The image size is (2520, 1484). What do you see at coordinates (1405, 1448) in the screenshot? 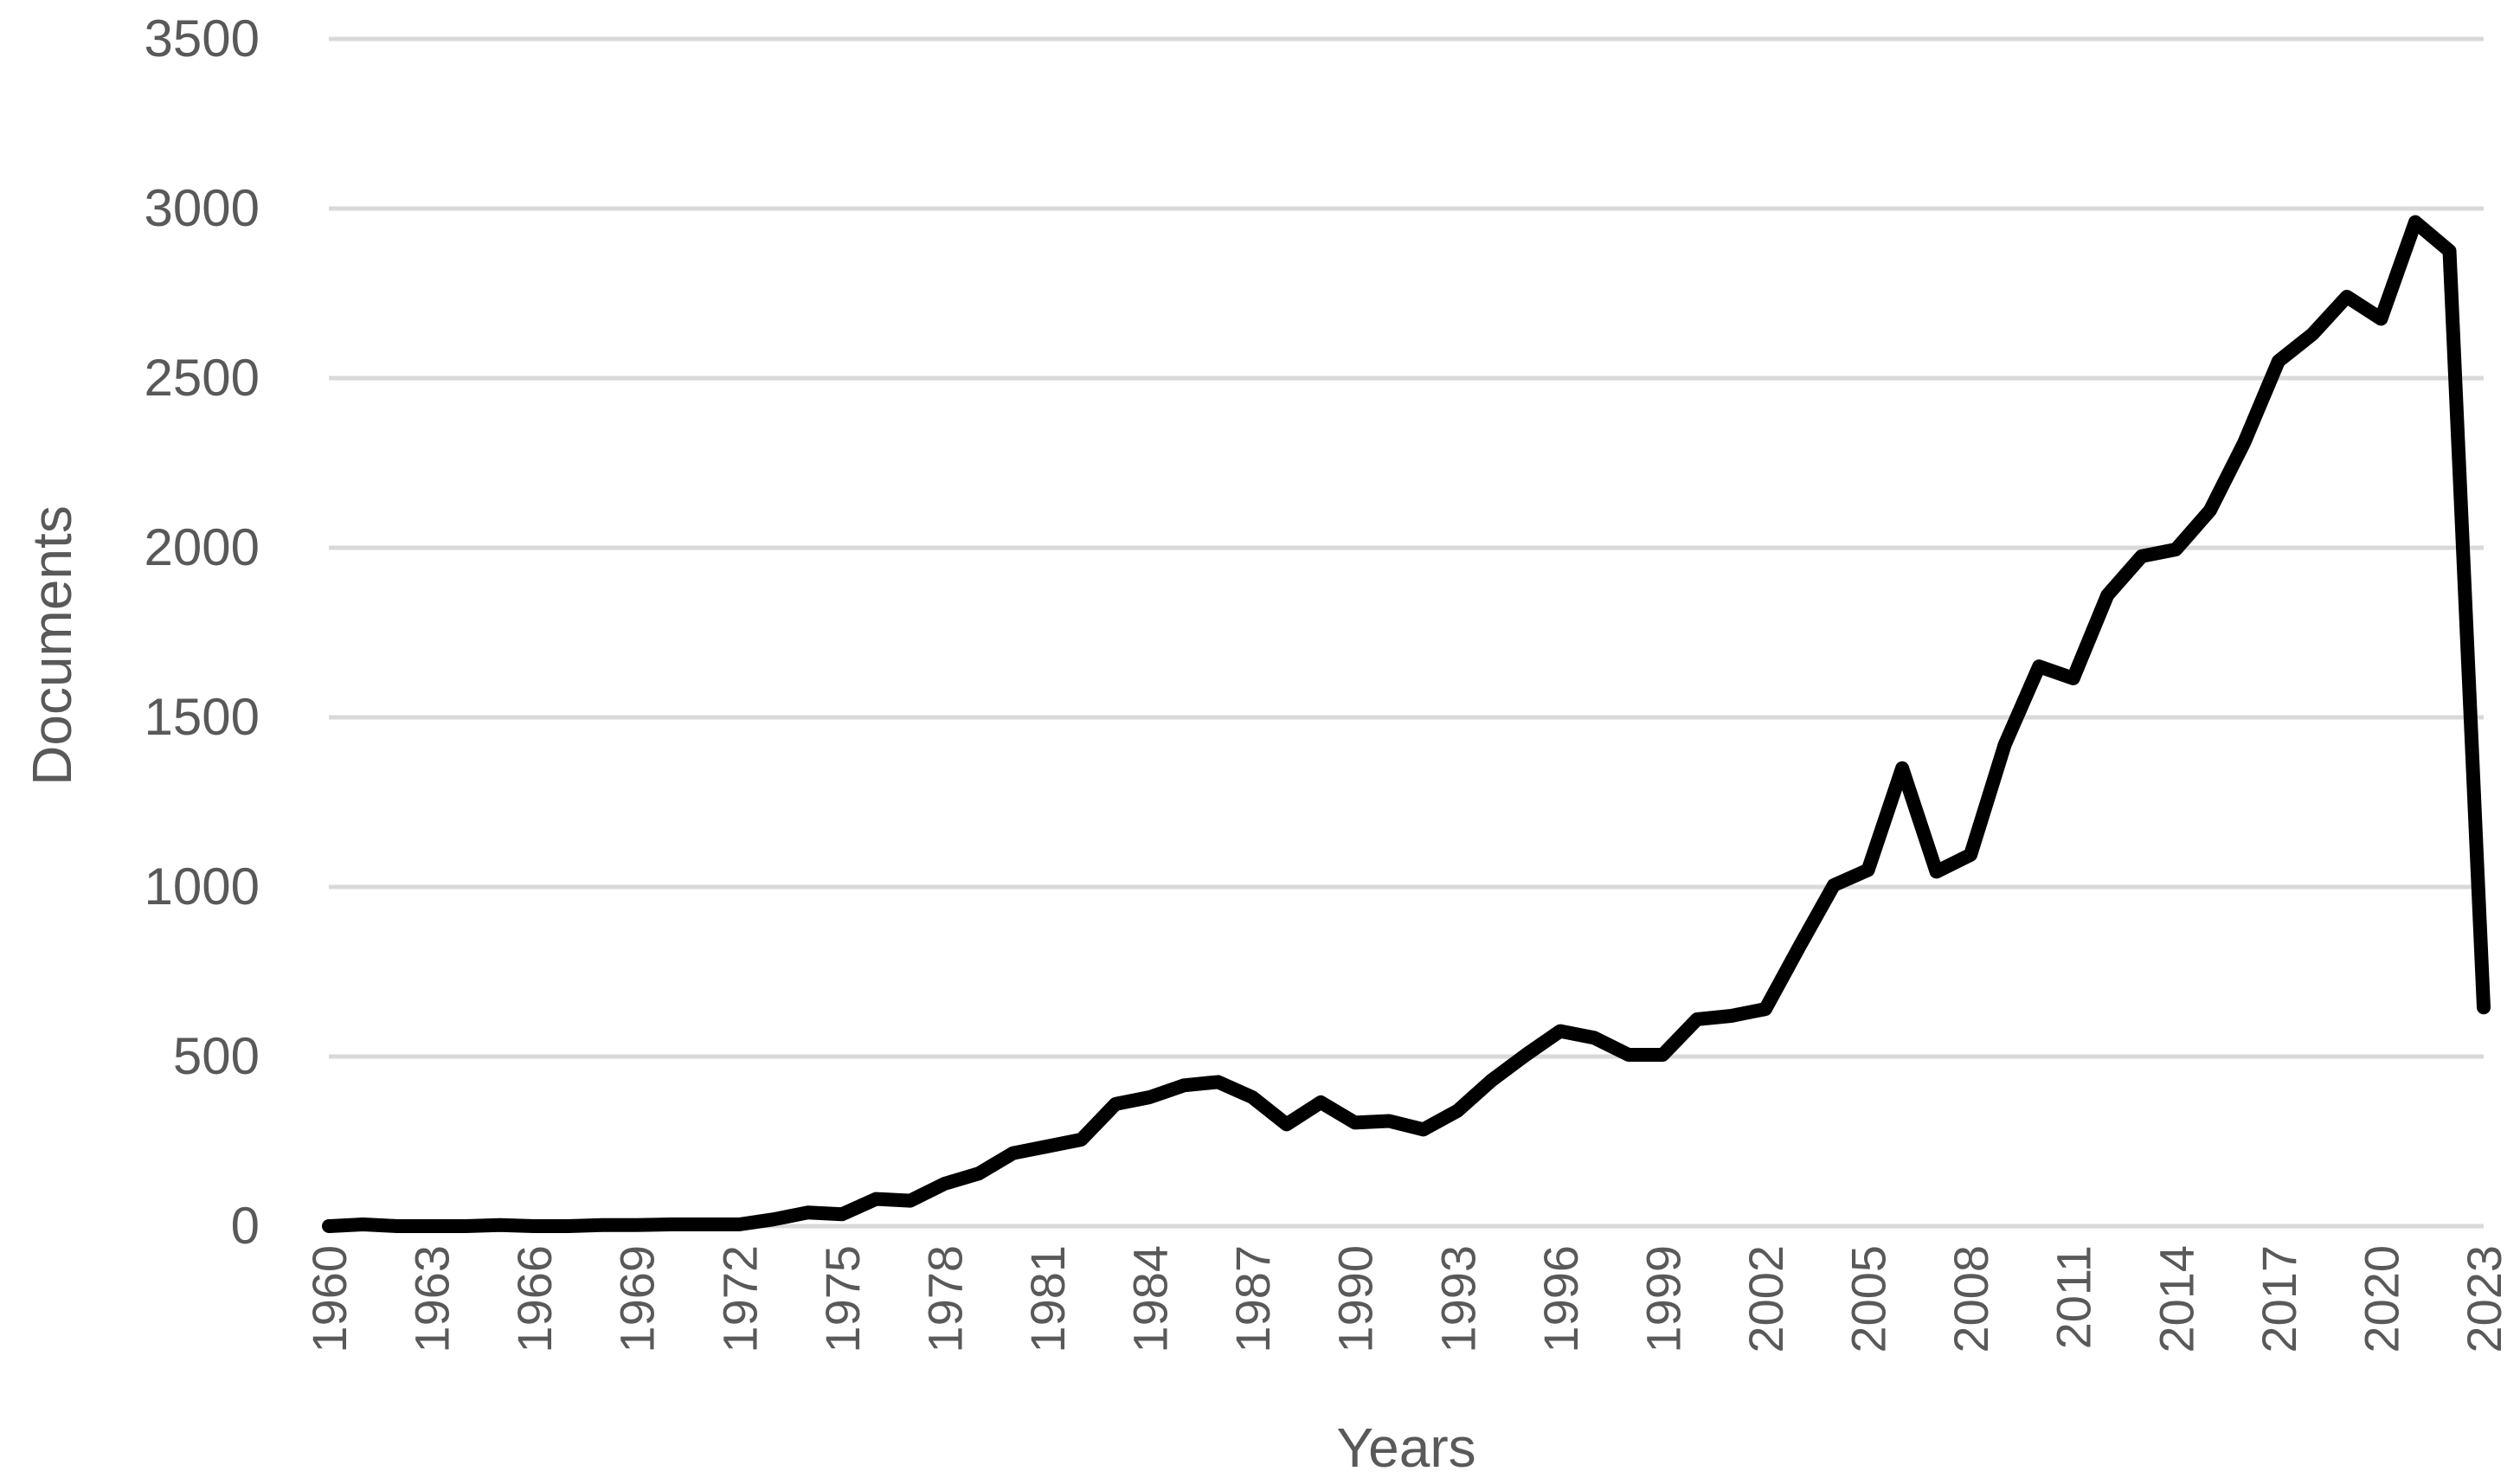
I see `x-axis-title: Years` at bounding box center [1405, 1448].